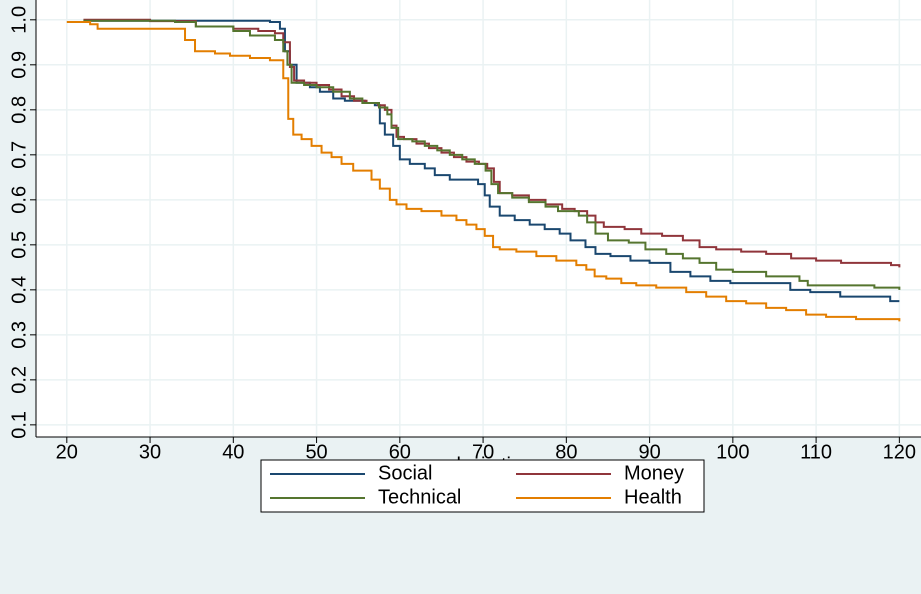 Image resolution: width=921 pixels, height=594 pixels. I want to click on y-tick-label: 0.4, so click(19, 290).